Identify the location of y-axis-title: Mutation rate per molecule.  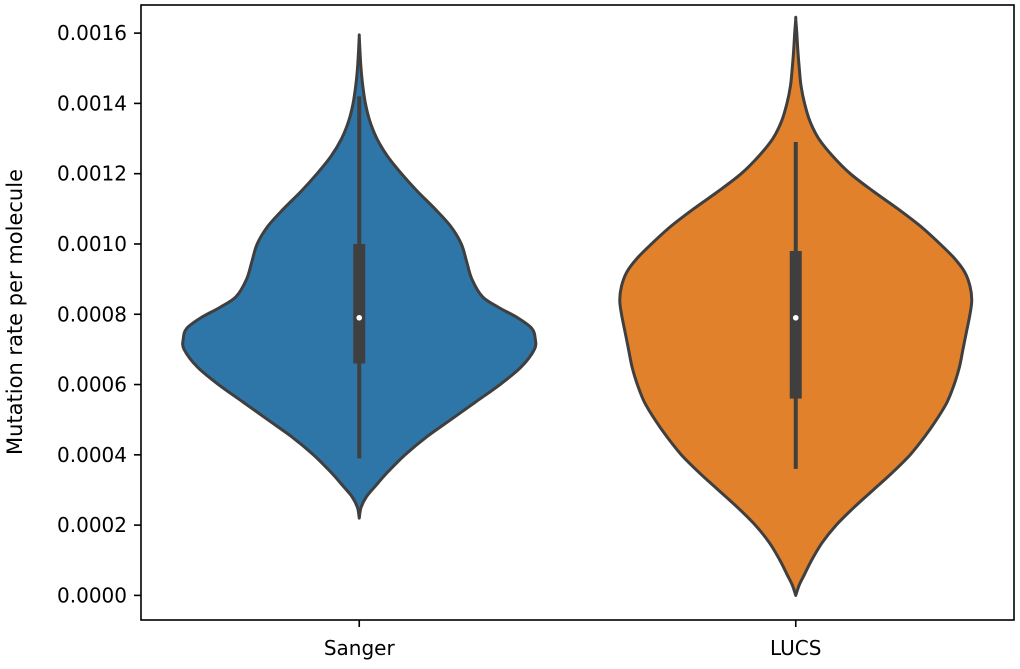
(15, 312).